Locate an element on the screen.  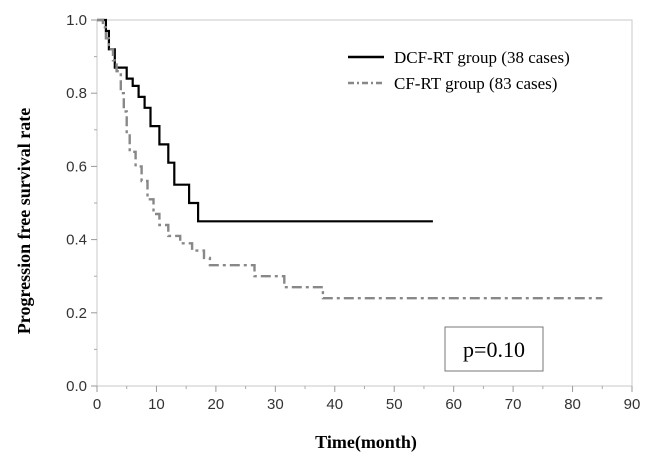
p-value-box: p=0.10 is located at coordinates (494, 349).